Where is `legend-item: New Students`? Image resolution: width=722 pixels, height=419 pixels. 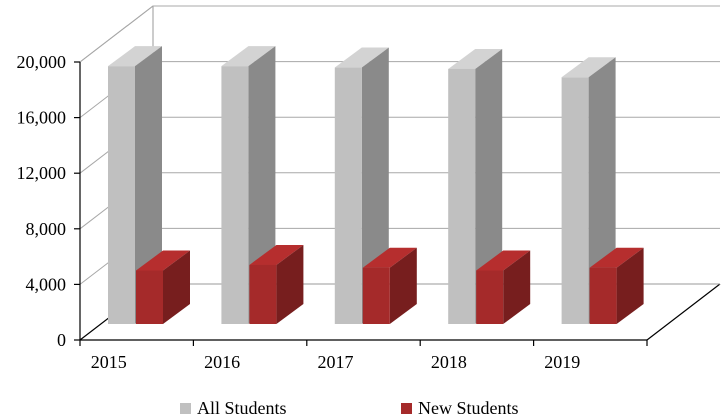
legend-item: New Students is located at coordinates (460, 408).